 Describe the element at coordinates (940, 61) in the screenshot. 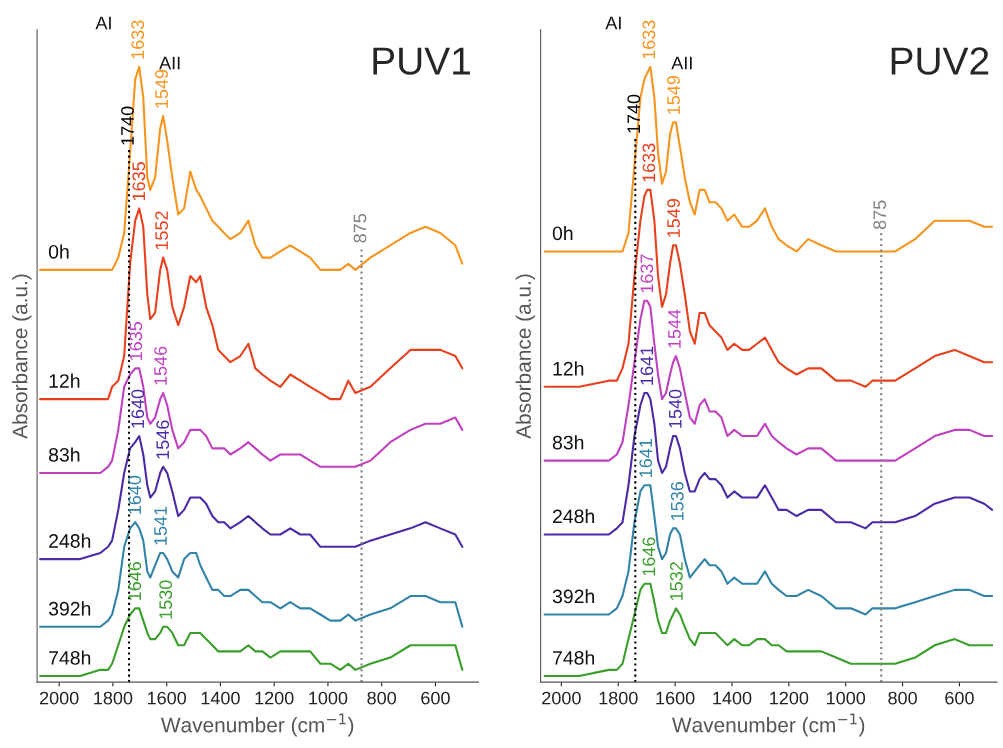

I see `chart-title: PUV2` at that location.